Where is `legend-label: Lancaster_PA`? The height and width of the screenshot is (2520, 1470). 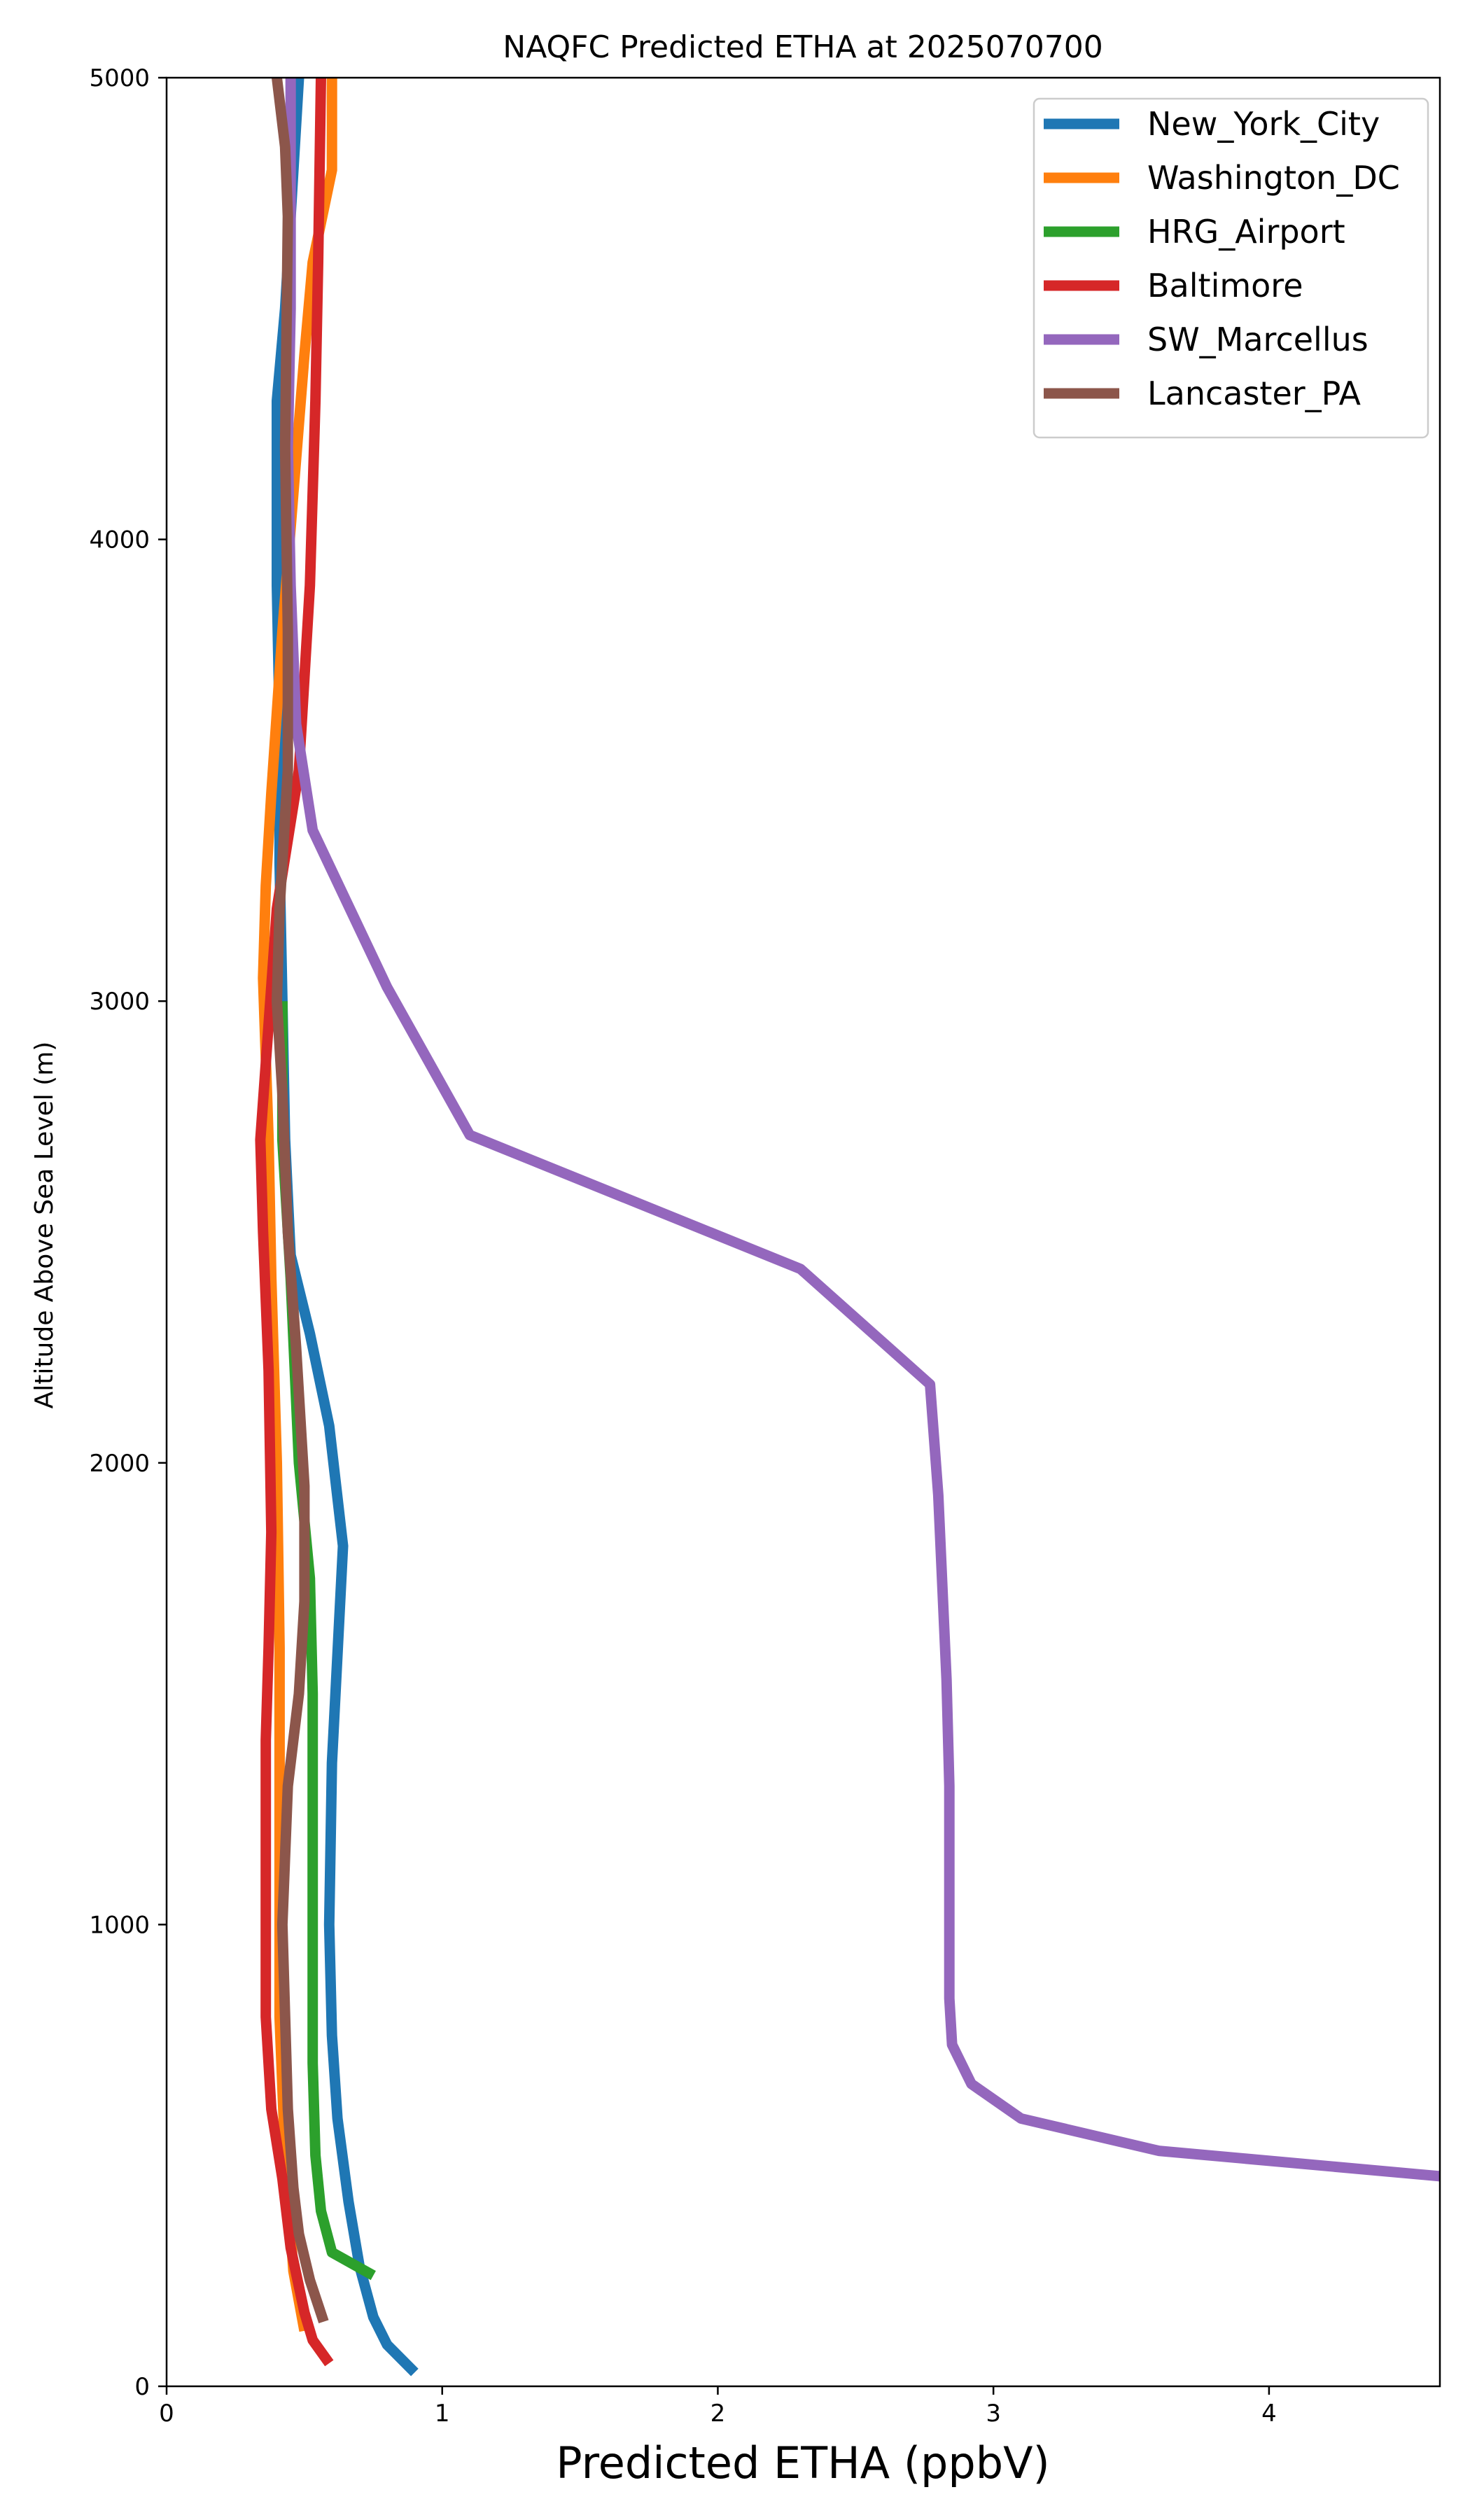
legend-label: Lancaster_PA is located at coordinates (1254, 393).